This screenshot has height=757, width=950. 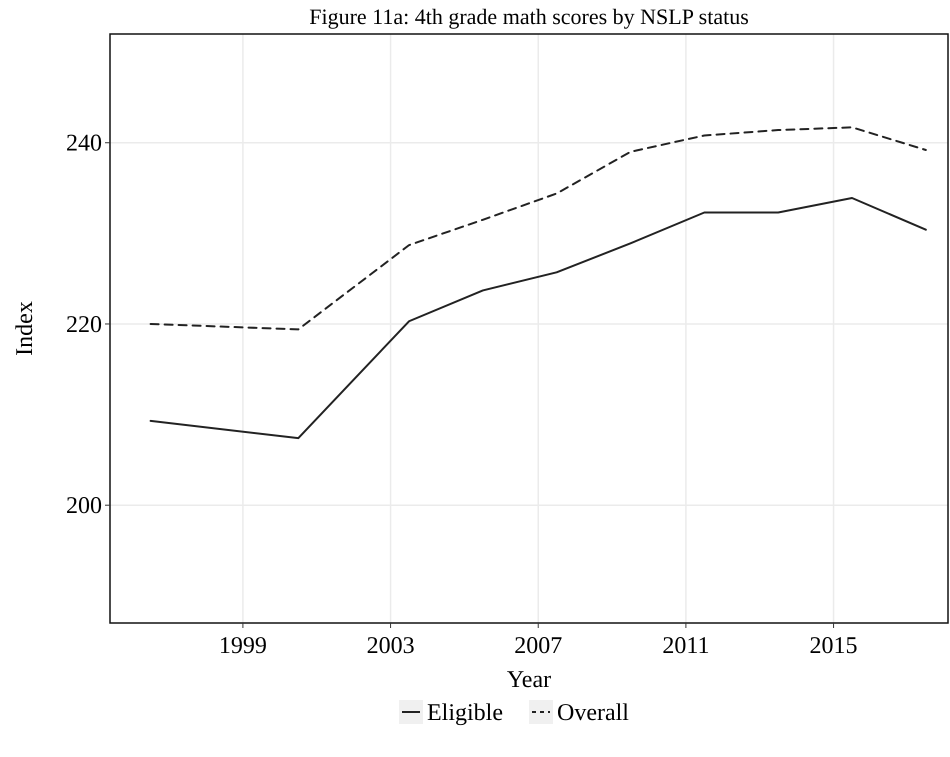 I want to click on chart-title: Figure 11a: 4th grade math scores by NSLP status, so click(x=529, y=16).